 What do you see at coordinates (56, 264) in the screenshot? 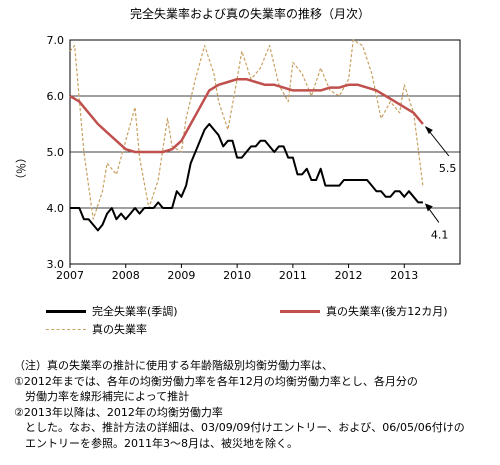
I see `y-tick-label: 3.0` at bounding box center [56, 264].